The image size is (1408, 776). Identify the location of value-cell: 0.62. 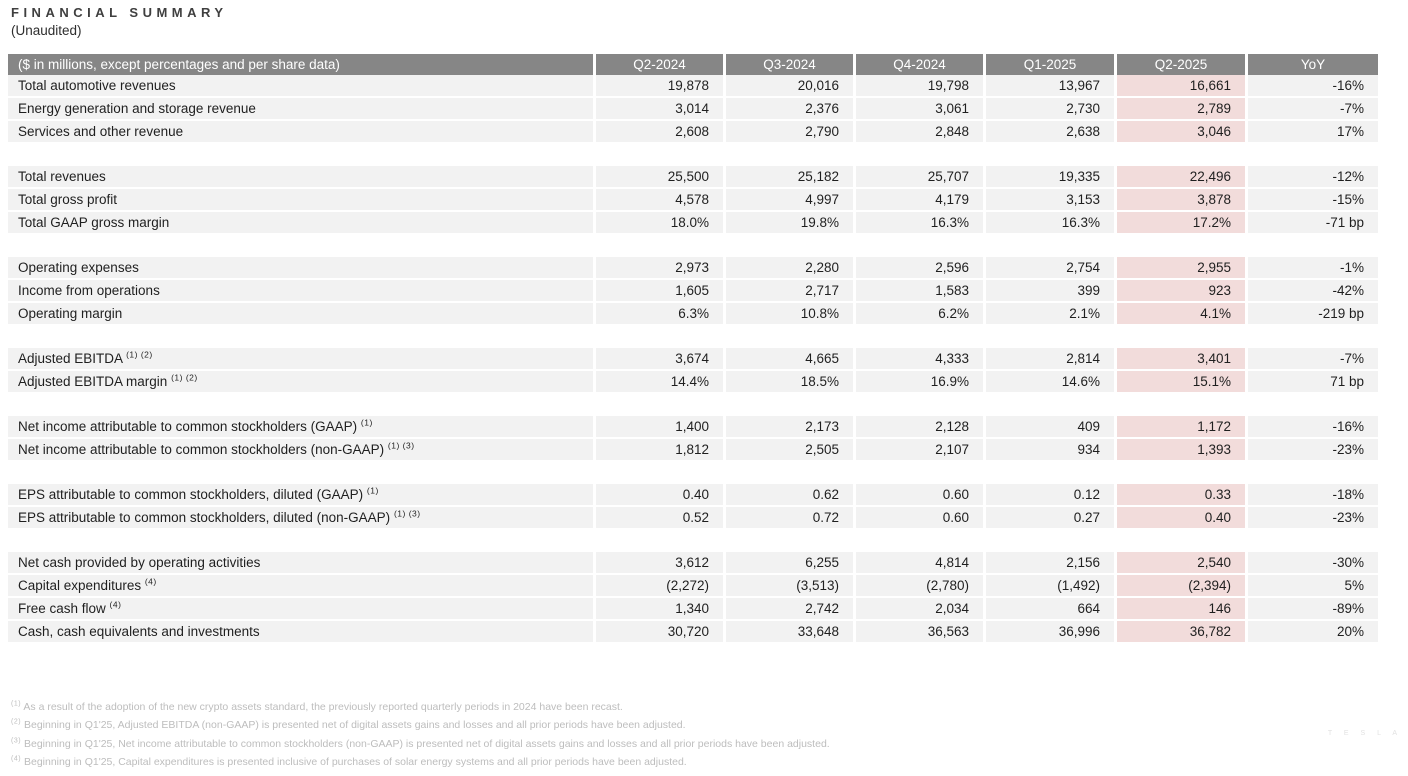
(791, 495).